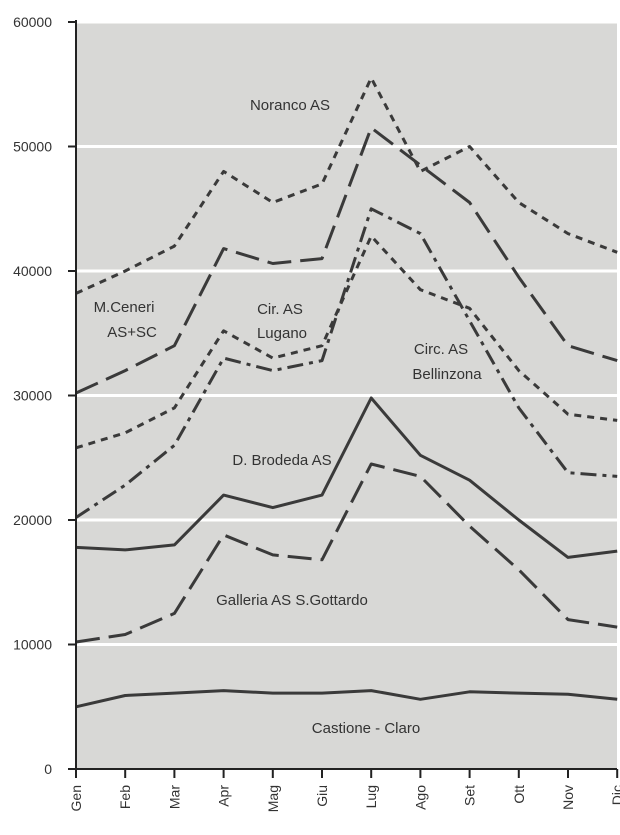  I want to click on y-tick-label-40000: 40000, so click(32, 271).